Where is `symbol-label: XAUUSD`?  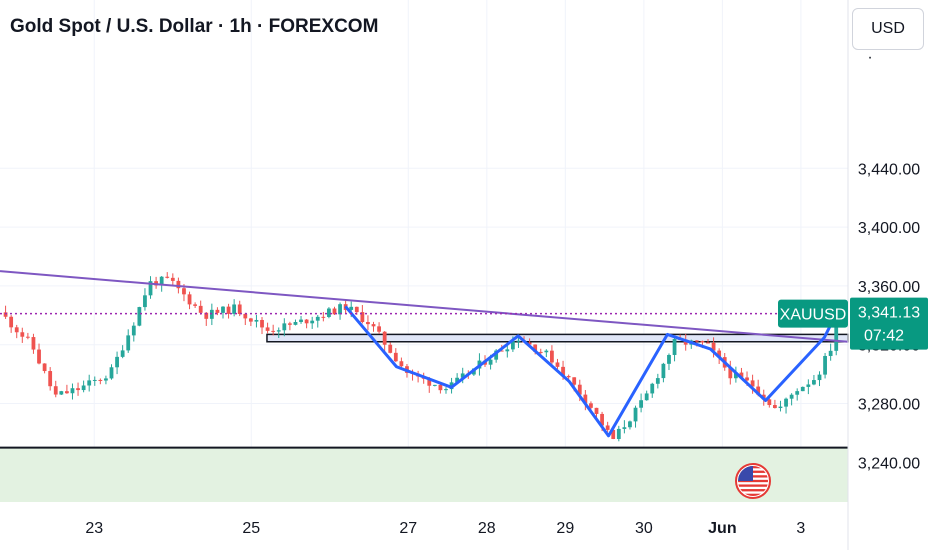
symbol-label: XAUUSD is located at coordinates (813, 315).